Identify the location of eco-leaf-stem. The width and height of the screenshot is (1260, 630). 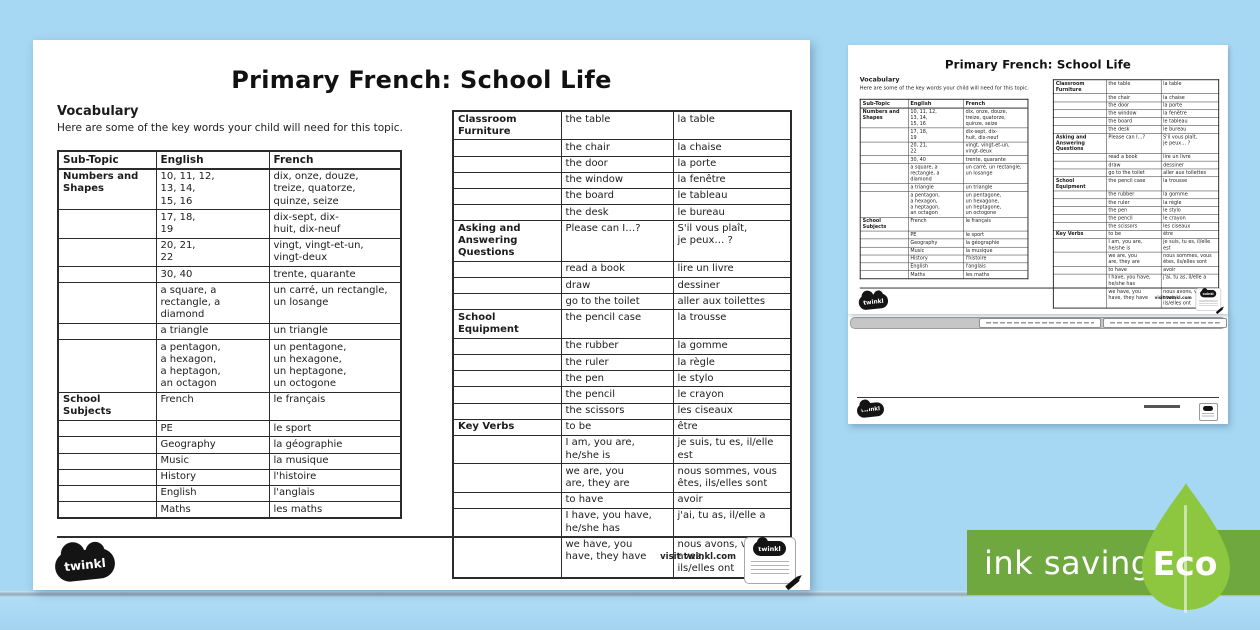
(1185, 559).